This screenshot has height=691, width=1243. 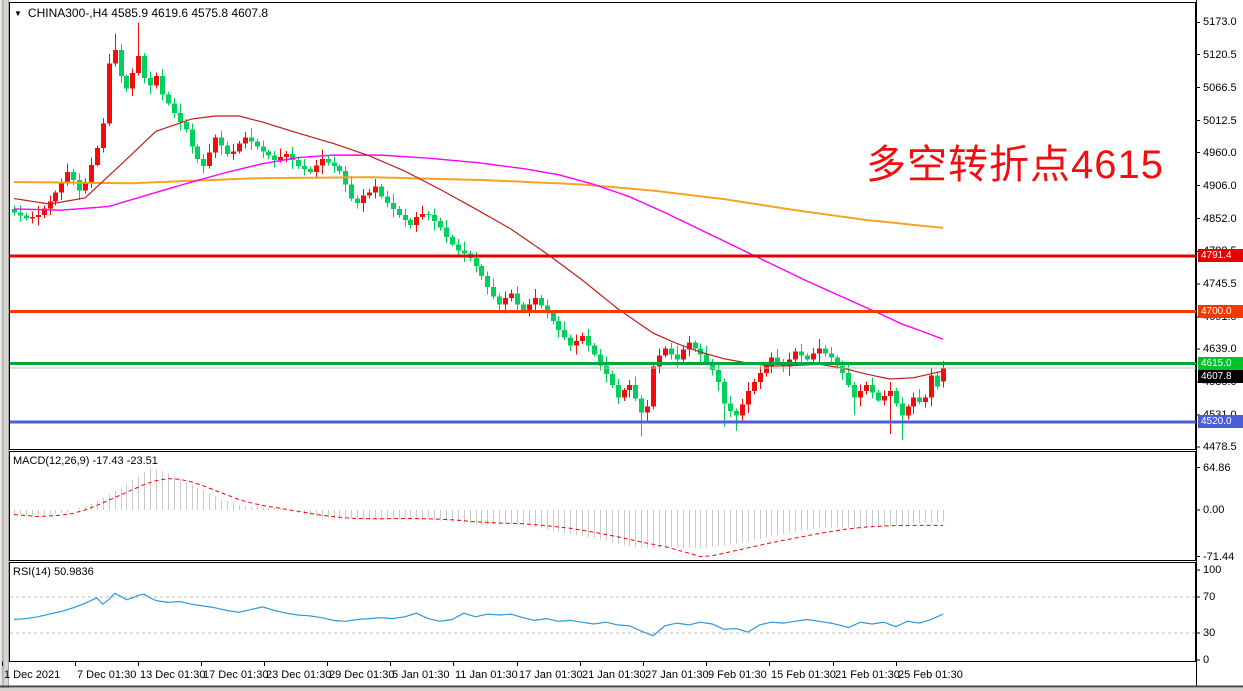 What do you see at coordinates (1220, 54) in the screenshot?
I see `price-tick-label: 5120.5` at bounding box center [1220, 54].